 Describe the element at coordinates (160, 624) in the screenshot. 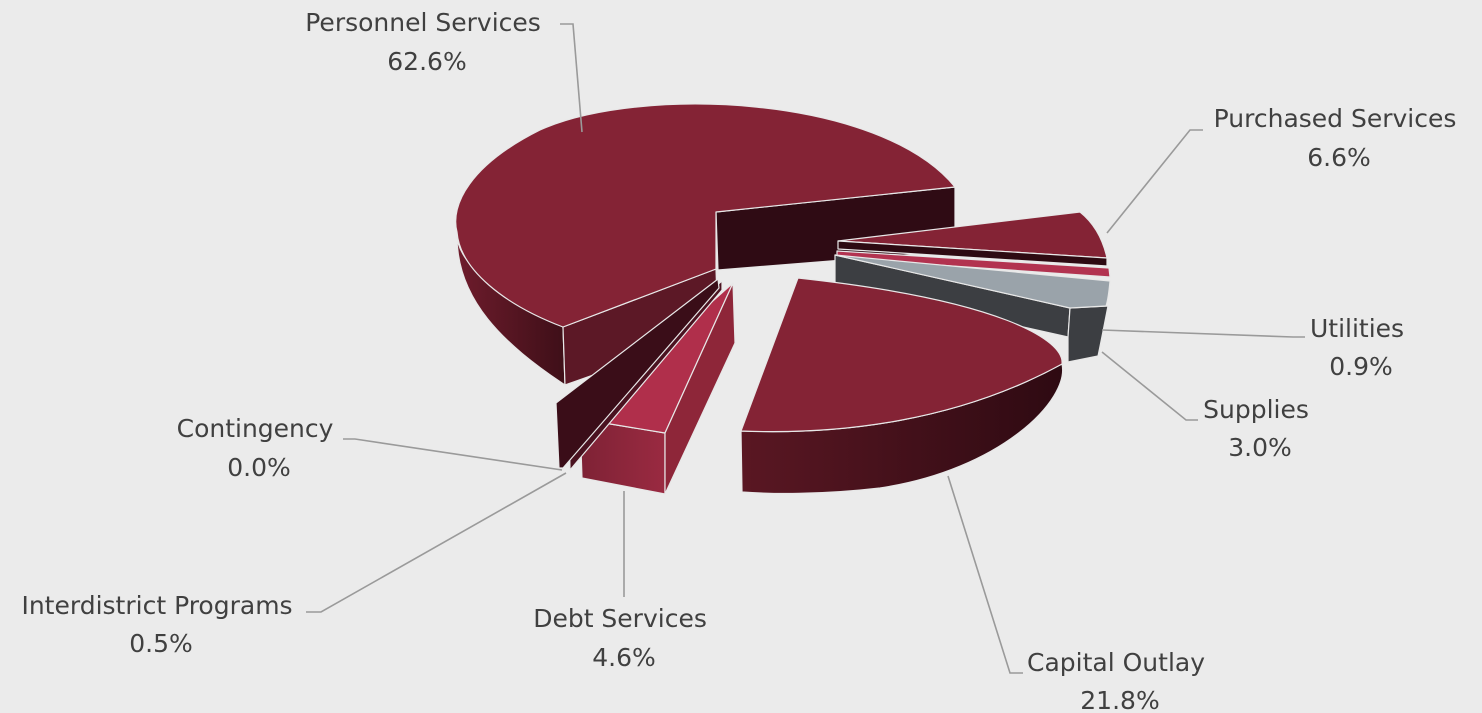

I see `label-interdistrict-programs: Interdistrict Programs 0.5%` at that location.